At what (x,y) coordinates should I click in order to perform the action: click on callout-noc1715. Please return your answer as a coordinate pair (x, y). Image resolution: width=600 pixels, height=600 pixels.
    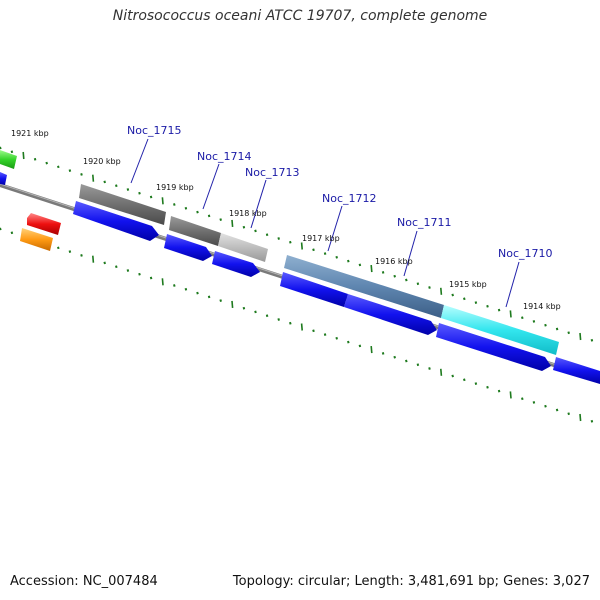
    Looking at the image, I should click on (139, 161).